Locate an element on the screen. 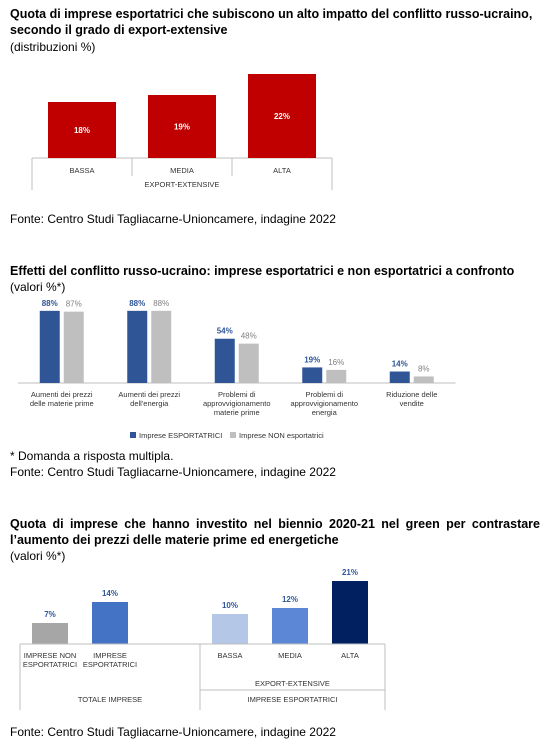  value-label: 12% is located at coordinates (290, 599).